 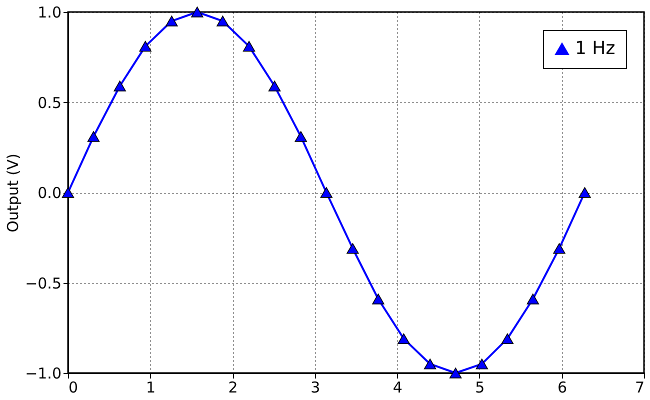 What do you see at coordinates (151, 387) in the screenshot?
I see `x-tick-label: 1` at bounding box center [151, 387].